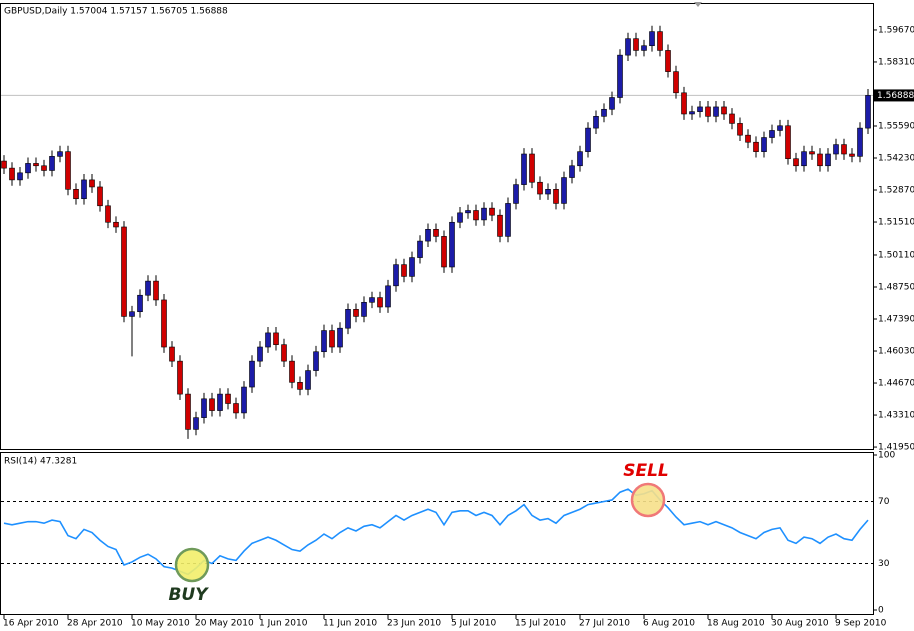 The width and height of the screenshot is (914, 631). Describe the element at coordinates (540, 624) in the screenshot. I see `x-tick-label: 15 Jul 2010` at that location.